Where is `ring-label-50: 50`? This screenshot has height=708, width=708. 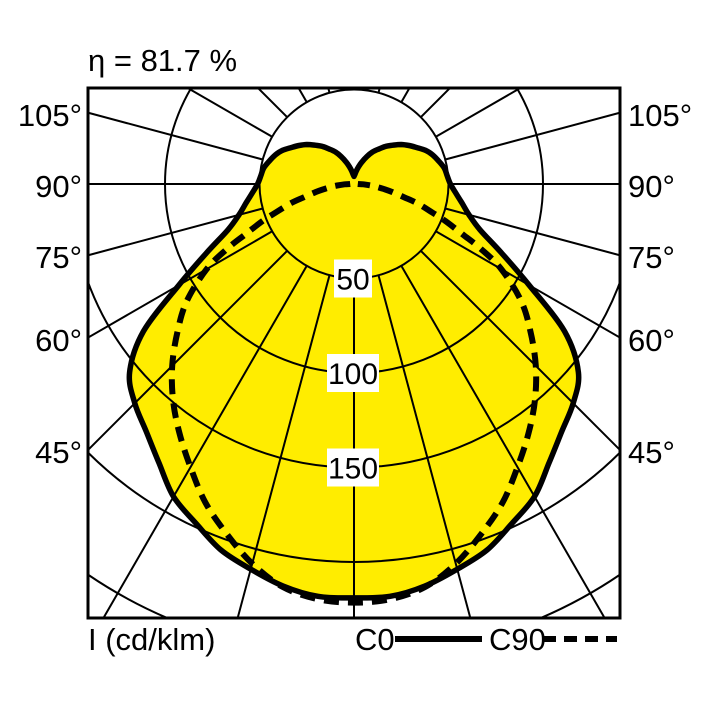
ring-label-50: 50 is located at coordinates (352, 280).